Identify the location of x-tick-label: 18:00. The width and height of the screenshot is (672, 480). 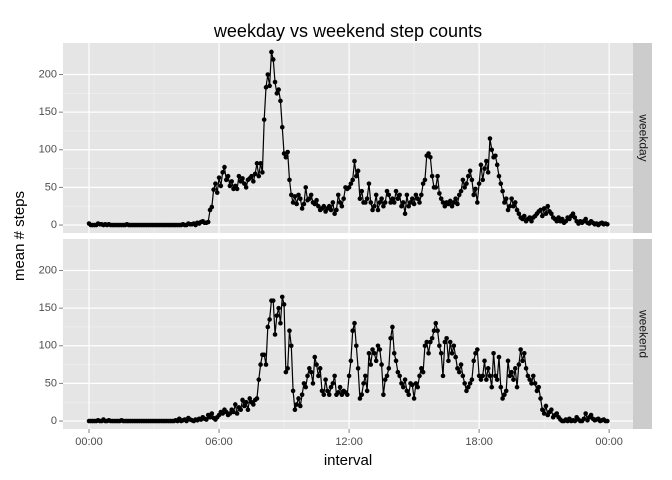
(479, 442).